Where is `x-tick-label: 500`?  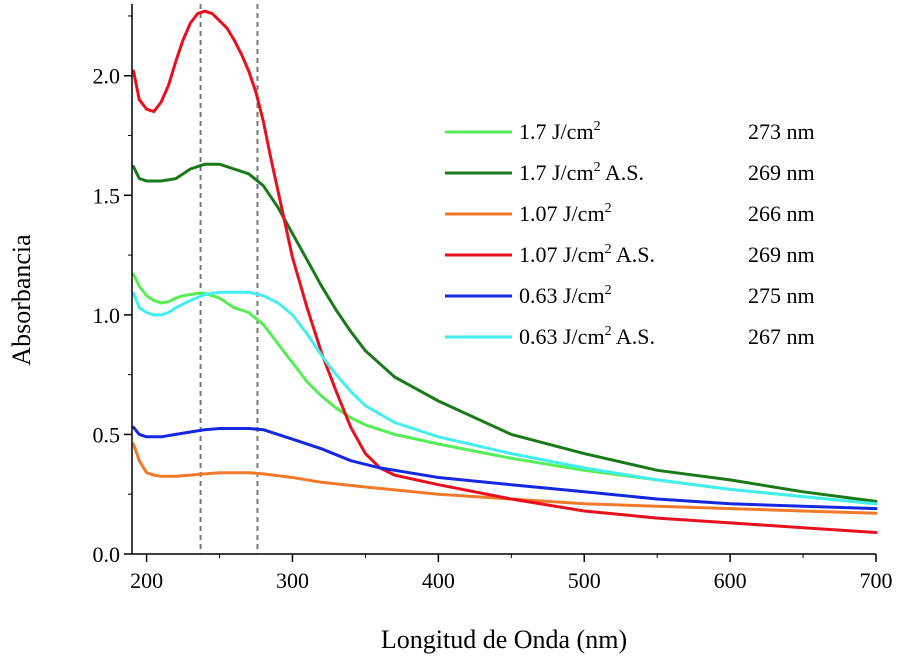 x-tick-label: 500 is located at coordinates (584, 580).